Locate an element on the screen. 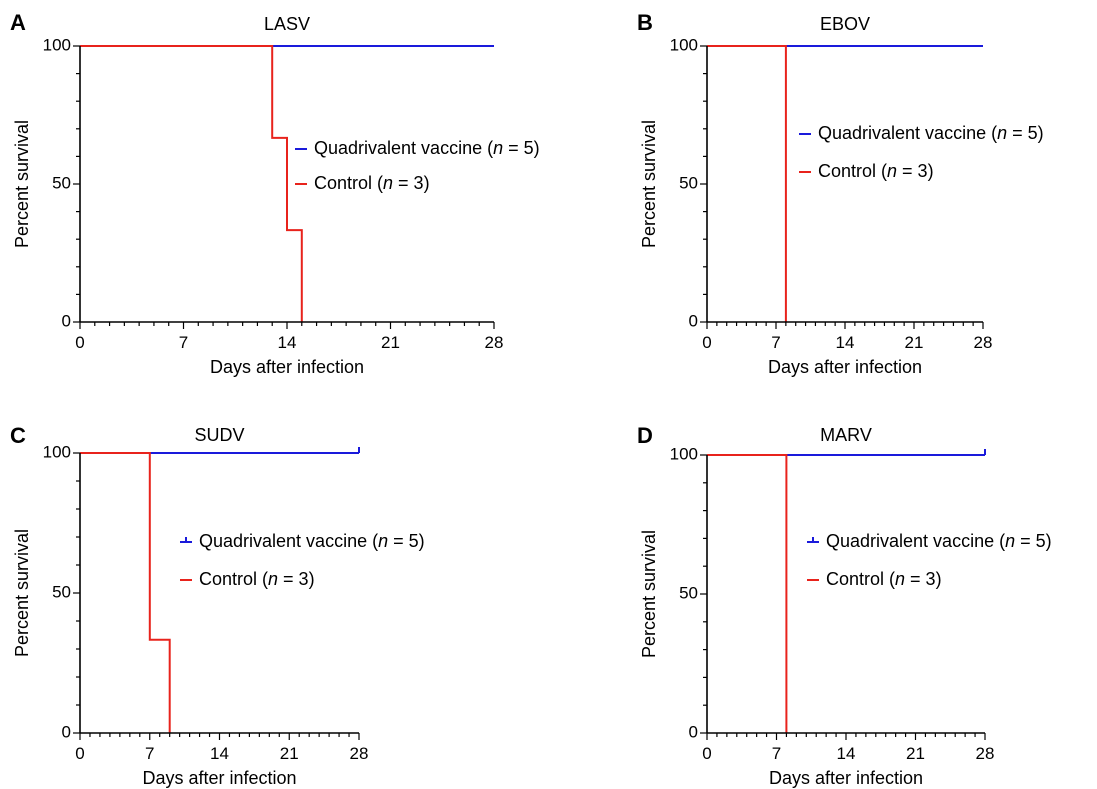 The width and height of the screenshot is (1097, 789). panel-title: LASV is located at coordinates (287, 24).